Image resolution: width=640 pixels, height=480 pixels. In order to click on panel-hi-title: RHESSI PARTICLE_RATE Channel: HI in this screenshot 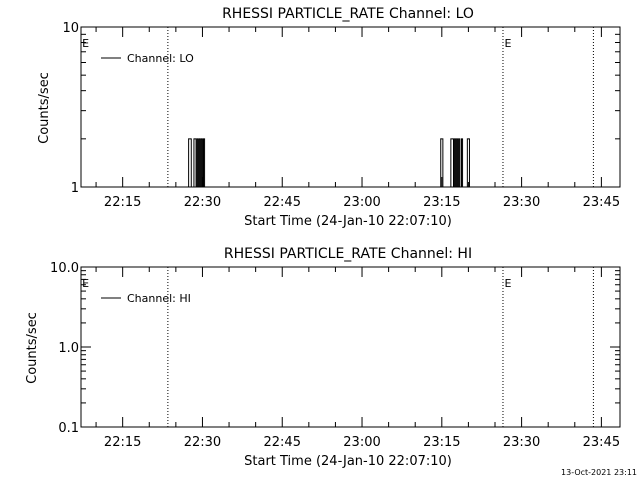, I will do `click(348, 254)`.